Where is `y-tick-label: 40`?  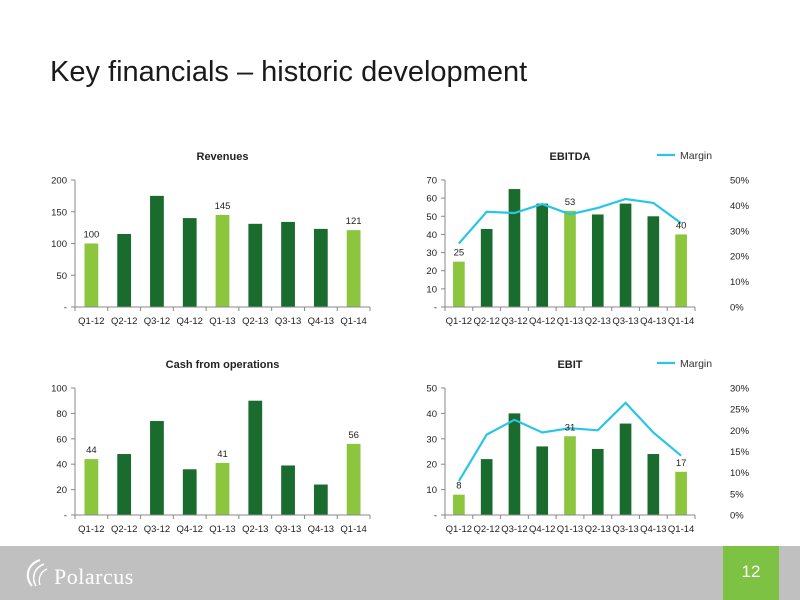
y-tick-label: 40 is located at coordinates (61, 465).